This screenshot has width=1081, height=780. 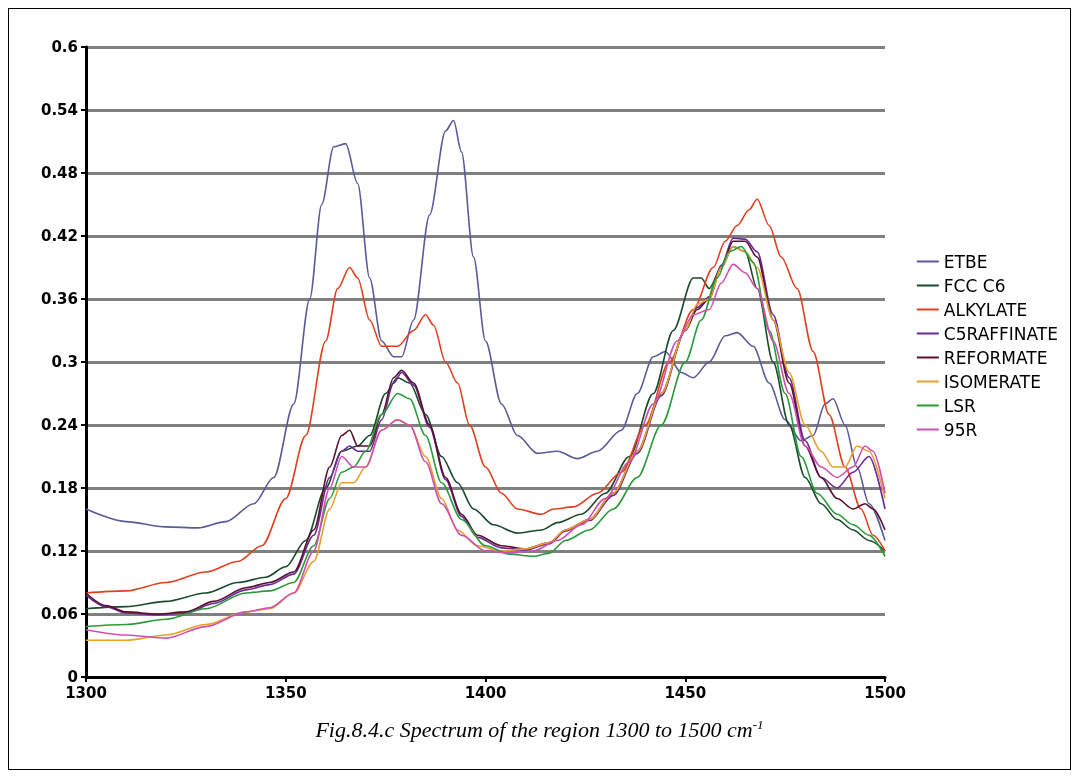 What do you see at coordinates (59, 551) in the screenshot?
I see `y-tick-label: 0.12` at bounding box center [59, 551].